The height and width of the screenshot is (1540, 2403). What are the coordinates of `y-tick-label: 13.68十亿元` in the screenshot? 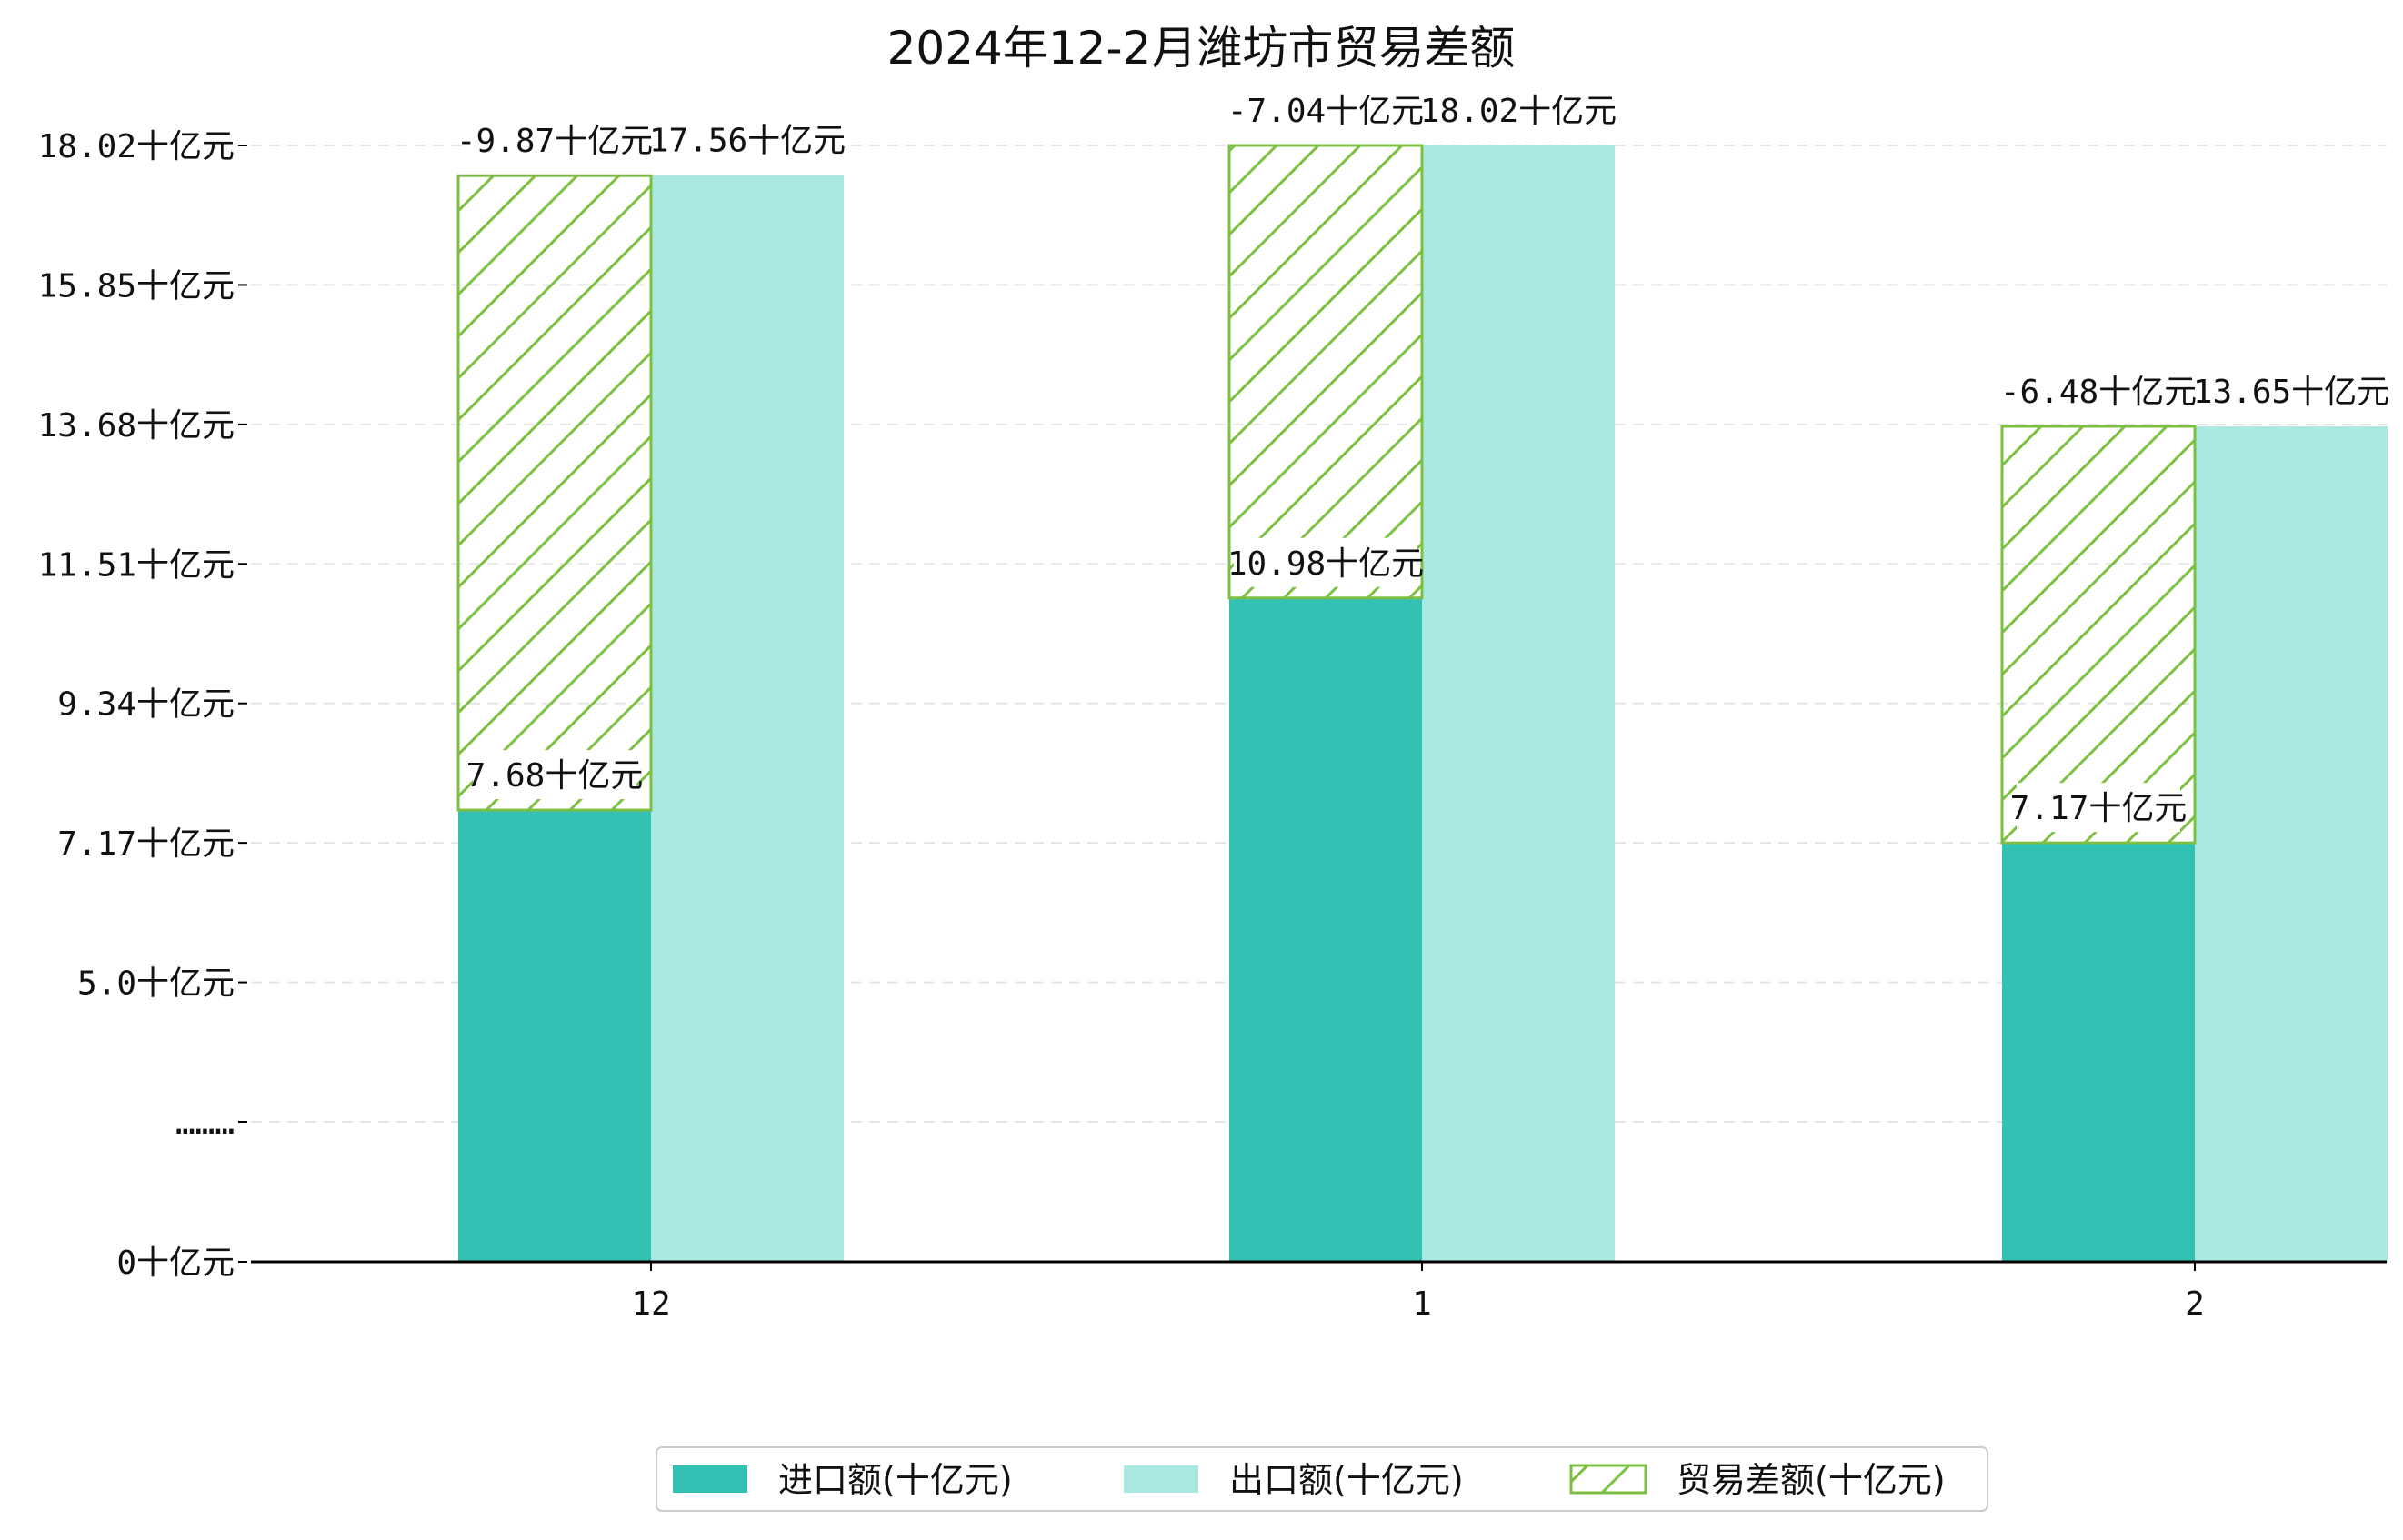 It's located at (136, 426).